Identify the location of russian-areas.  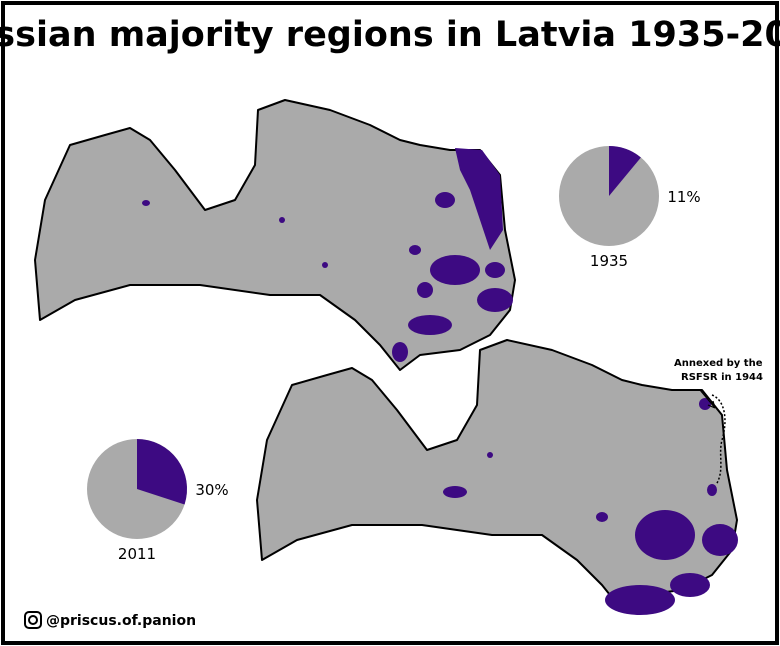
(590, 506).